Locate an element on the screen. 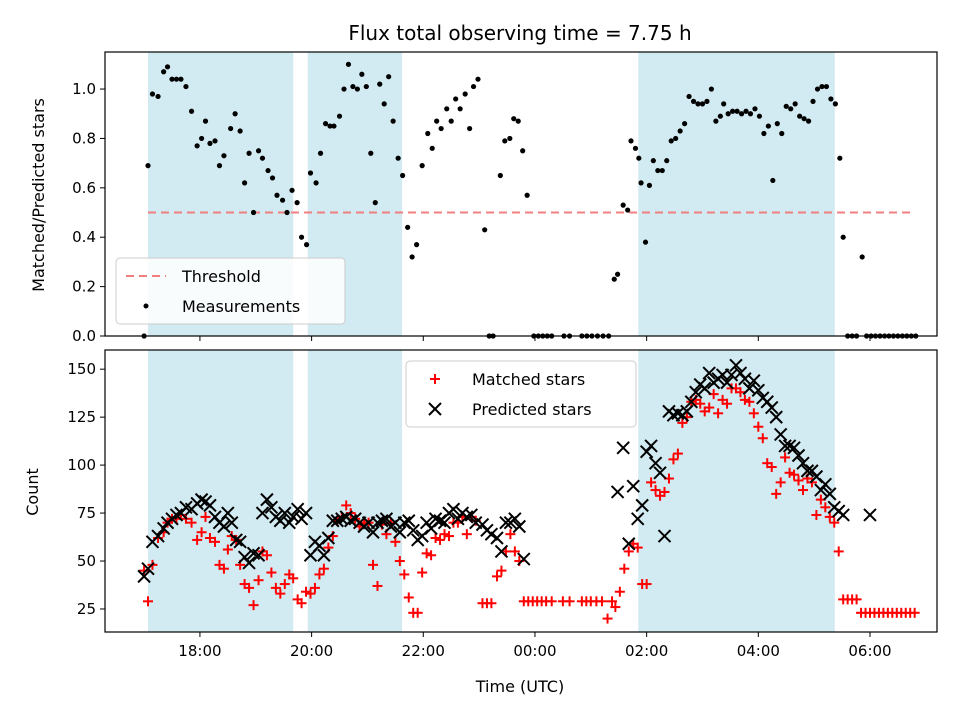 This screenshot has width=960, height=720. x-tick-label: 02:00 is located at coordinates (646, 651).